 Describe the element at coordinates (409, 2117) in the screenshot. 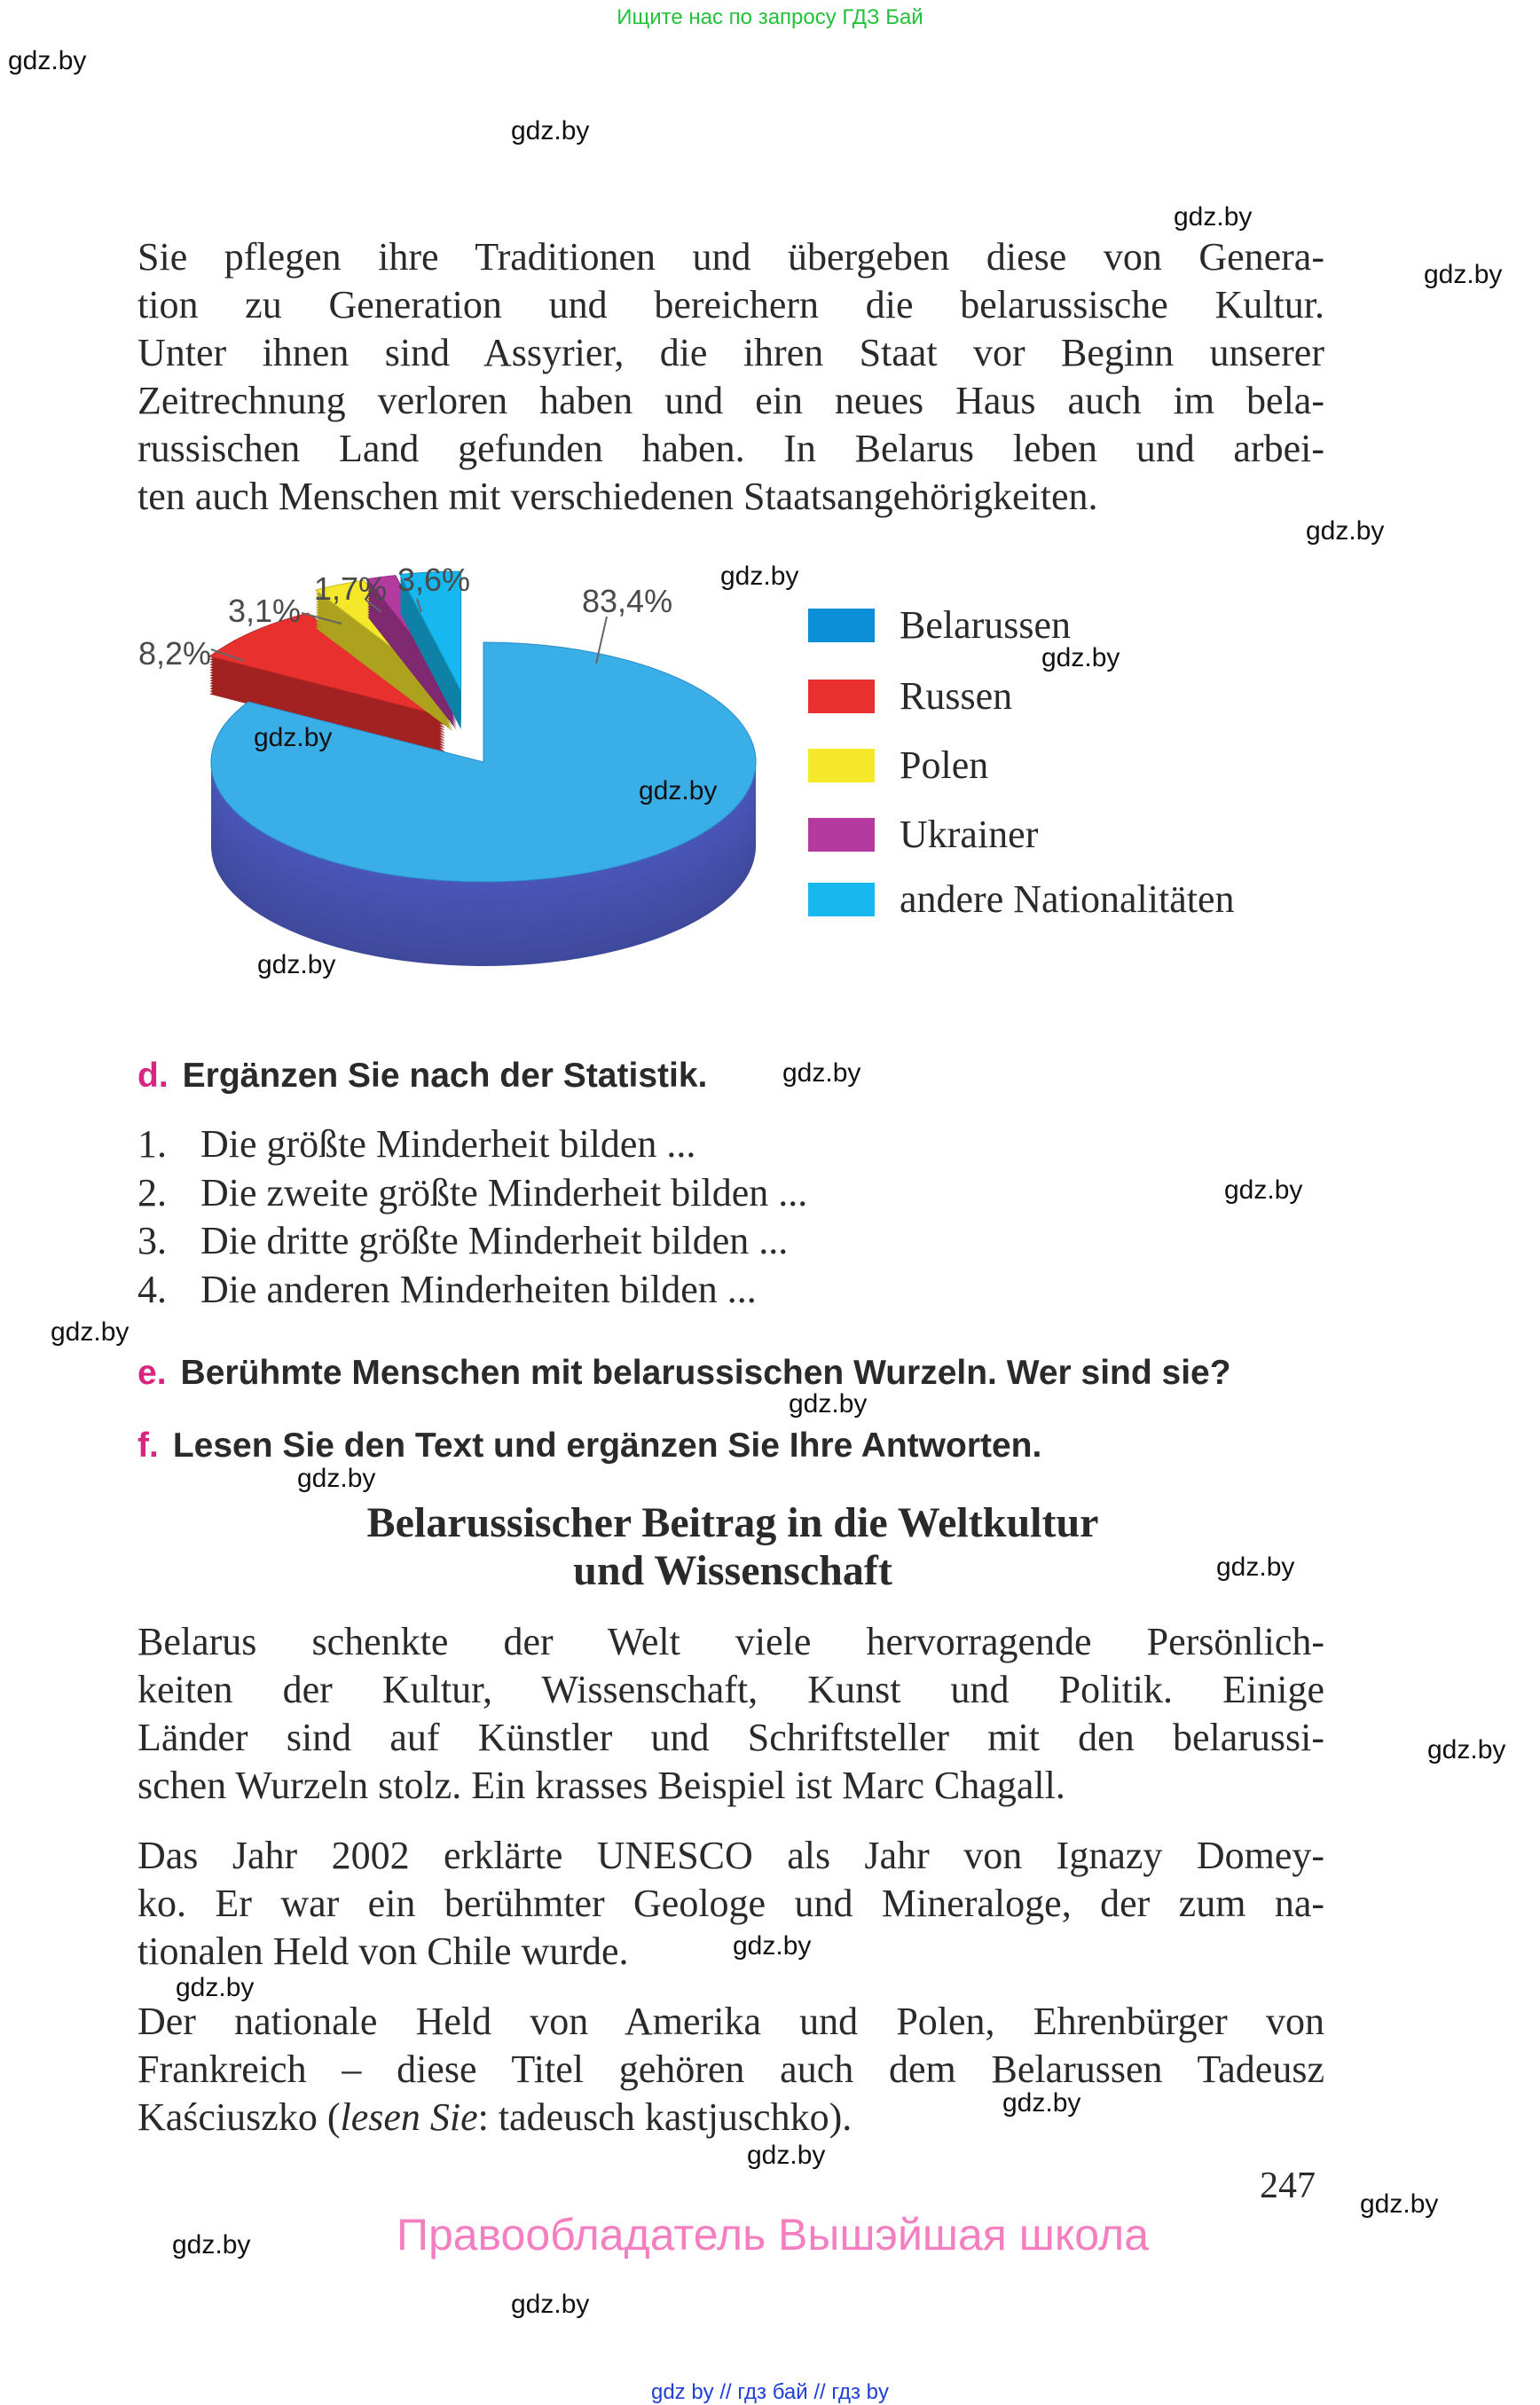

I see `italic-text: lesen Sie` at that location.